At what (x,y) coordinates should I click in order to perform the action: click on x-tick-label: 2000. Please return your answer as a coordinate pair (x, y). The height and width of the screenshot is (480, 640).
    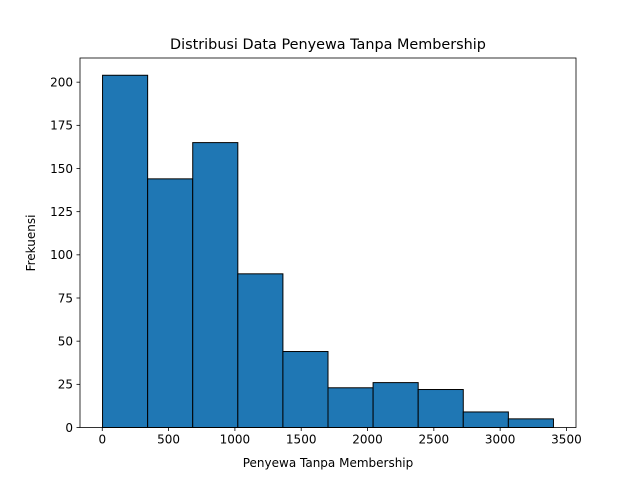
    Looking at the image, I should click on (367, 440).